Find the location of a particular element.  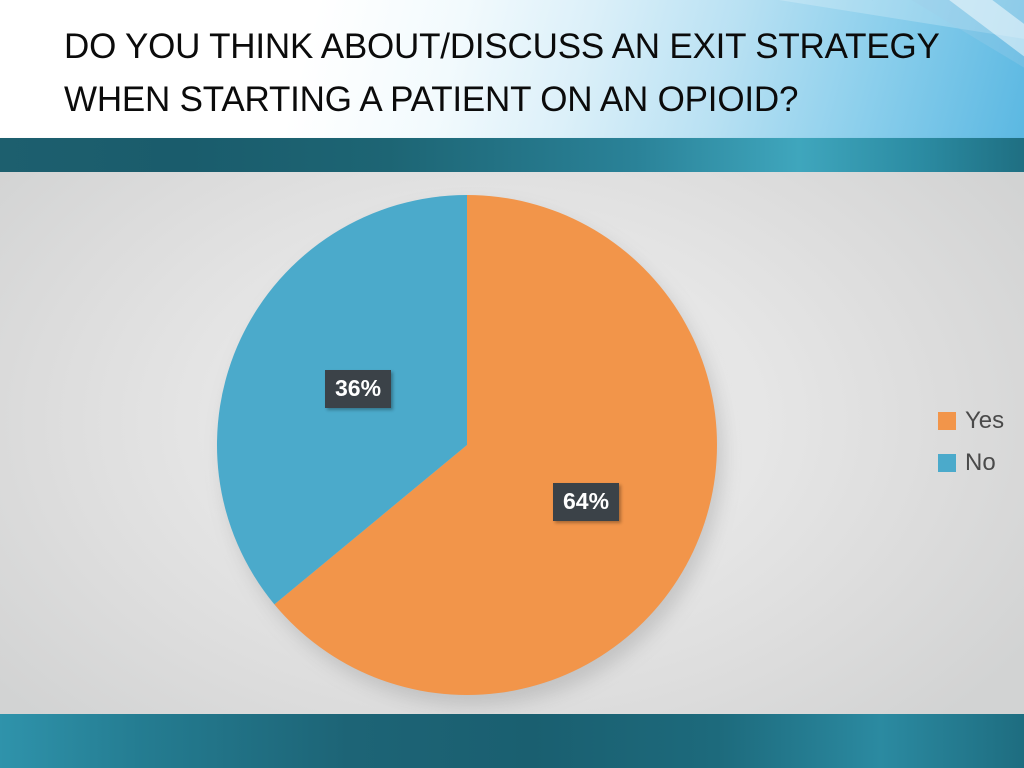

legend-item-yes: Yes is located at coordinates (981, 421).